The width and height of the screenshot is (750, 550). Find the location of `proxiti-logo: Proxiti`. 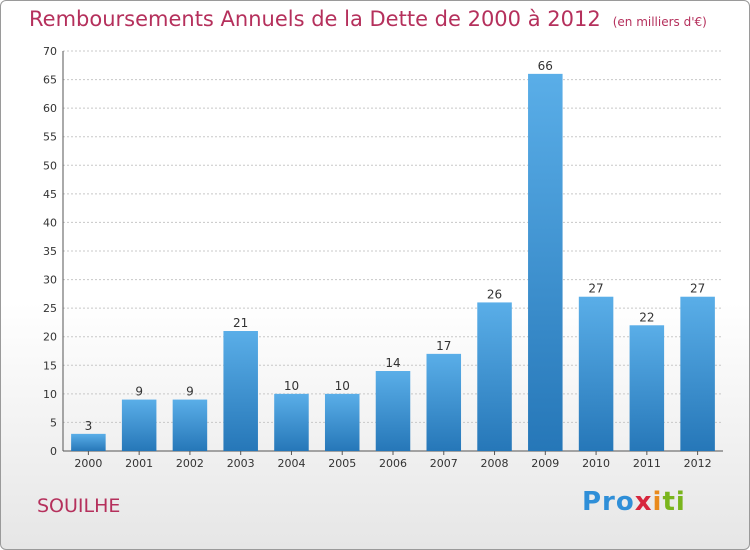

proxiti-logo: Proxiti is located at coordinates (634, 502).